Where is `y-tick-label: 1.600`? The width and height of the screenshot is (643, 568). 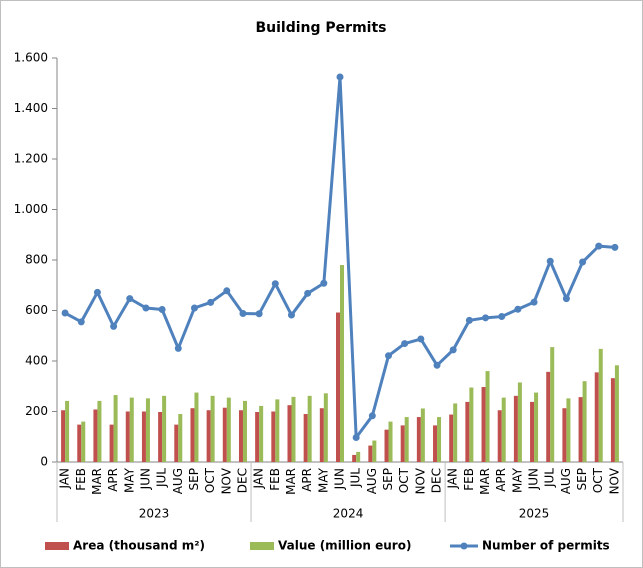
y-tick-label: 1.600 is located at coordinates (31, 58).